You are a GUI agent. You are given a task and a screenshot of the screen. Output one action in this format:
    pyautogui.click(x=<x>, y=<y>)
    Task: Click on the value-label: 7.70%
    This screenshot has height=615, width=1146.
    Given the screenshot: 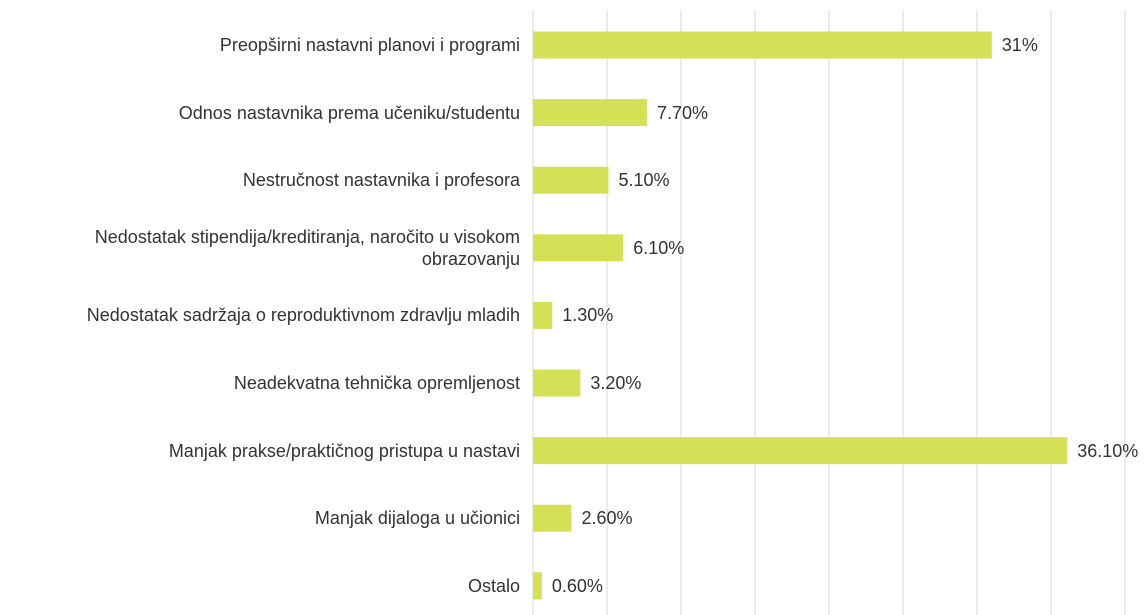 What is the action you would take?
    pyautogui.click(x=682, y=112)
    